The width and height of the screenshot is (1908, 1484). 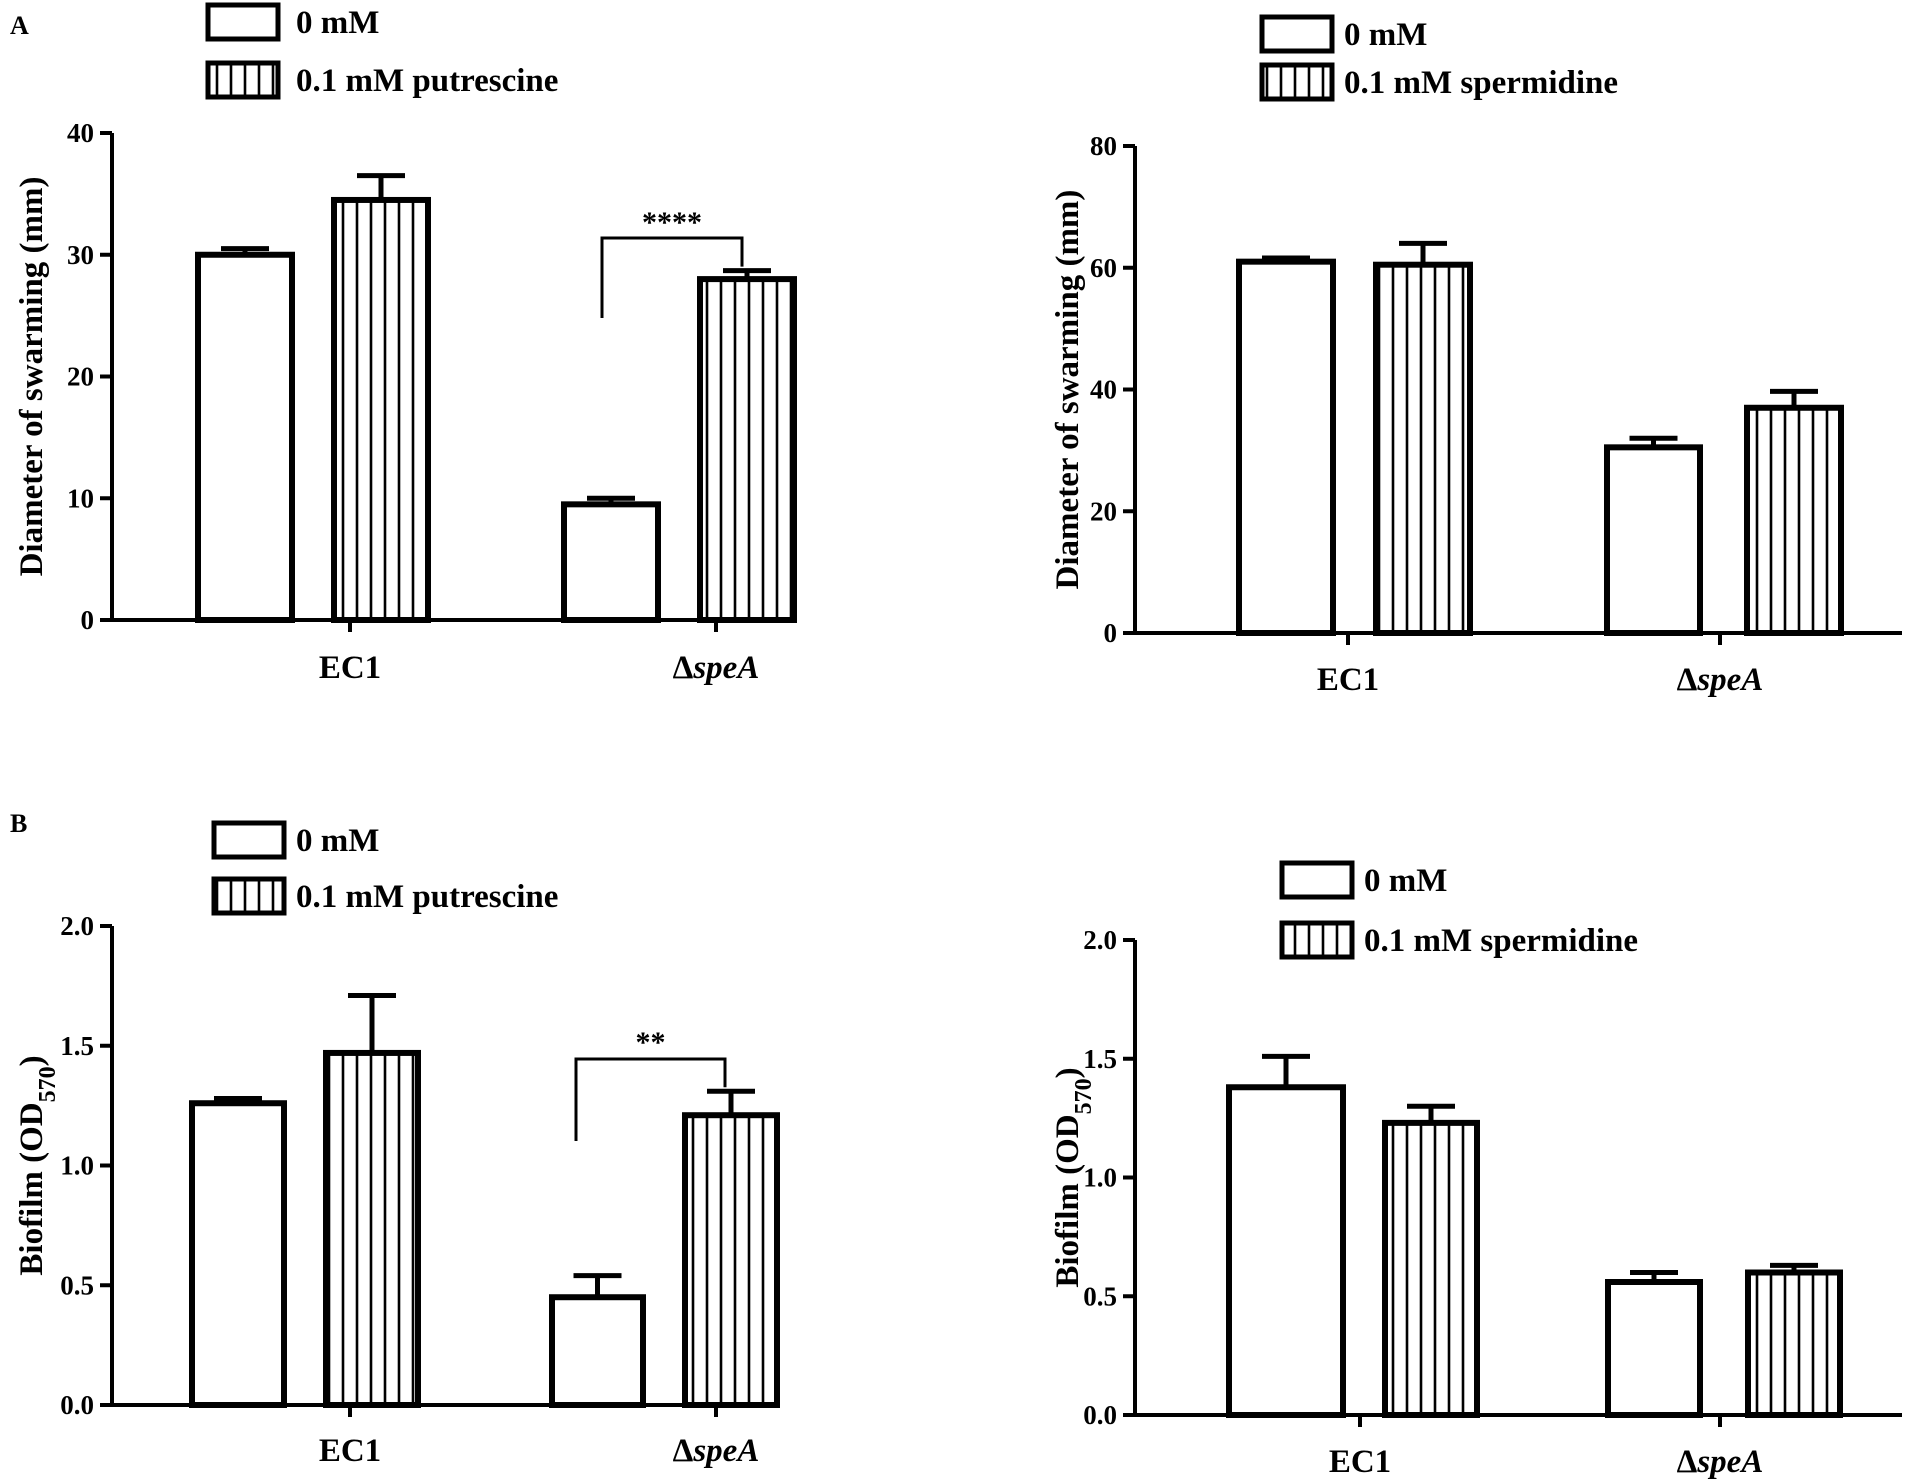 I want to click on y-tick-label: 60, so click(x=1103, y=268).